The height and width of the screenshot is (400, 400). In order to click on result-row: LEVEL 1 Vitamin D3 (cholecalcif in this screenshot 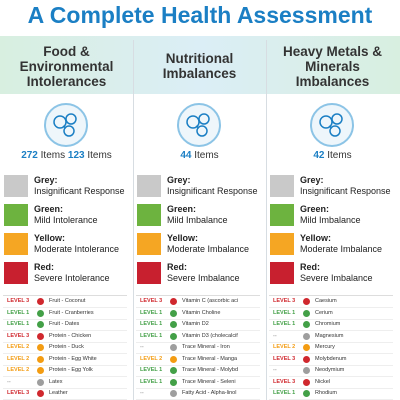, I will do `click(198, 337)`.